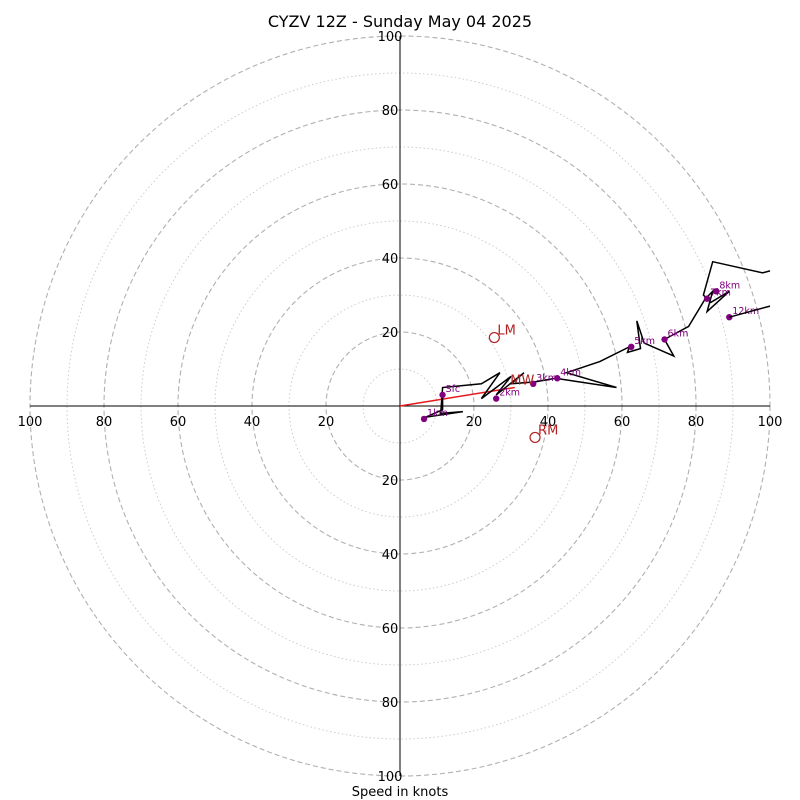 This screenshot has height=800, width=800. I want to click on height-marker-label: 7km, so click(720, 293).